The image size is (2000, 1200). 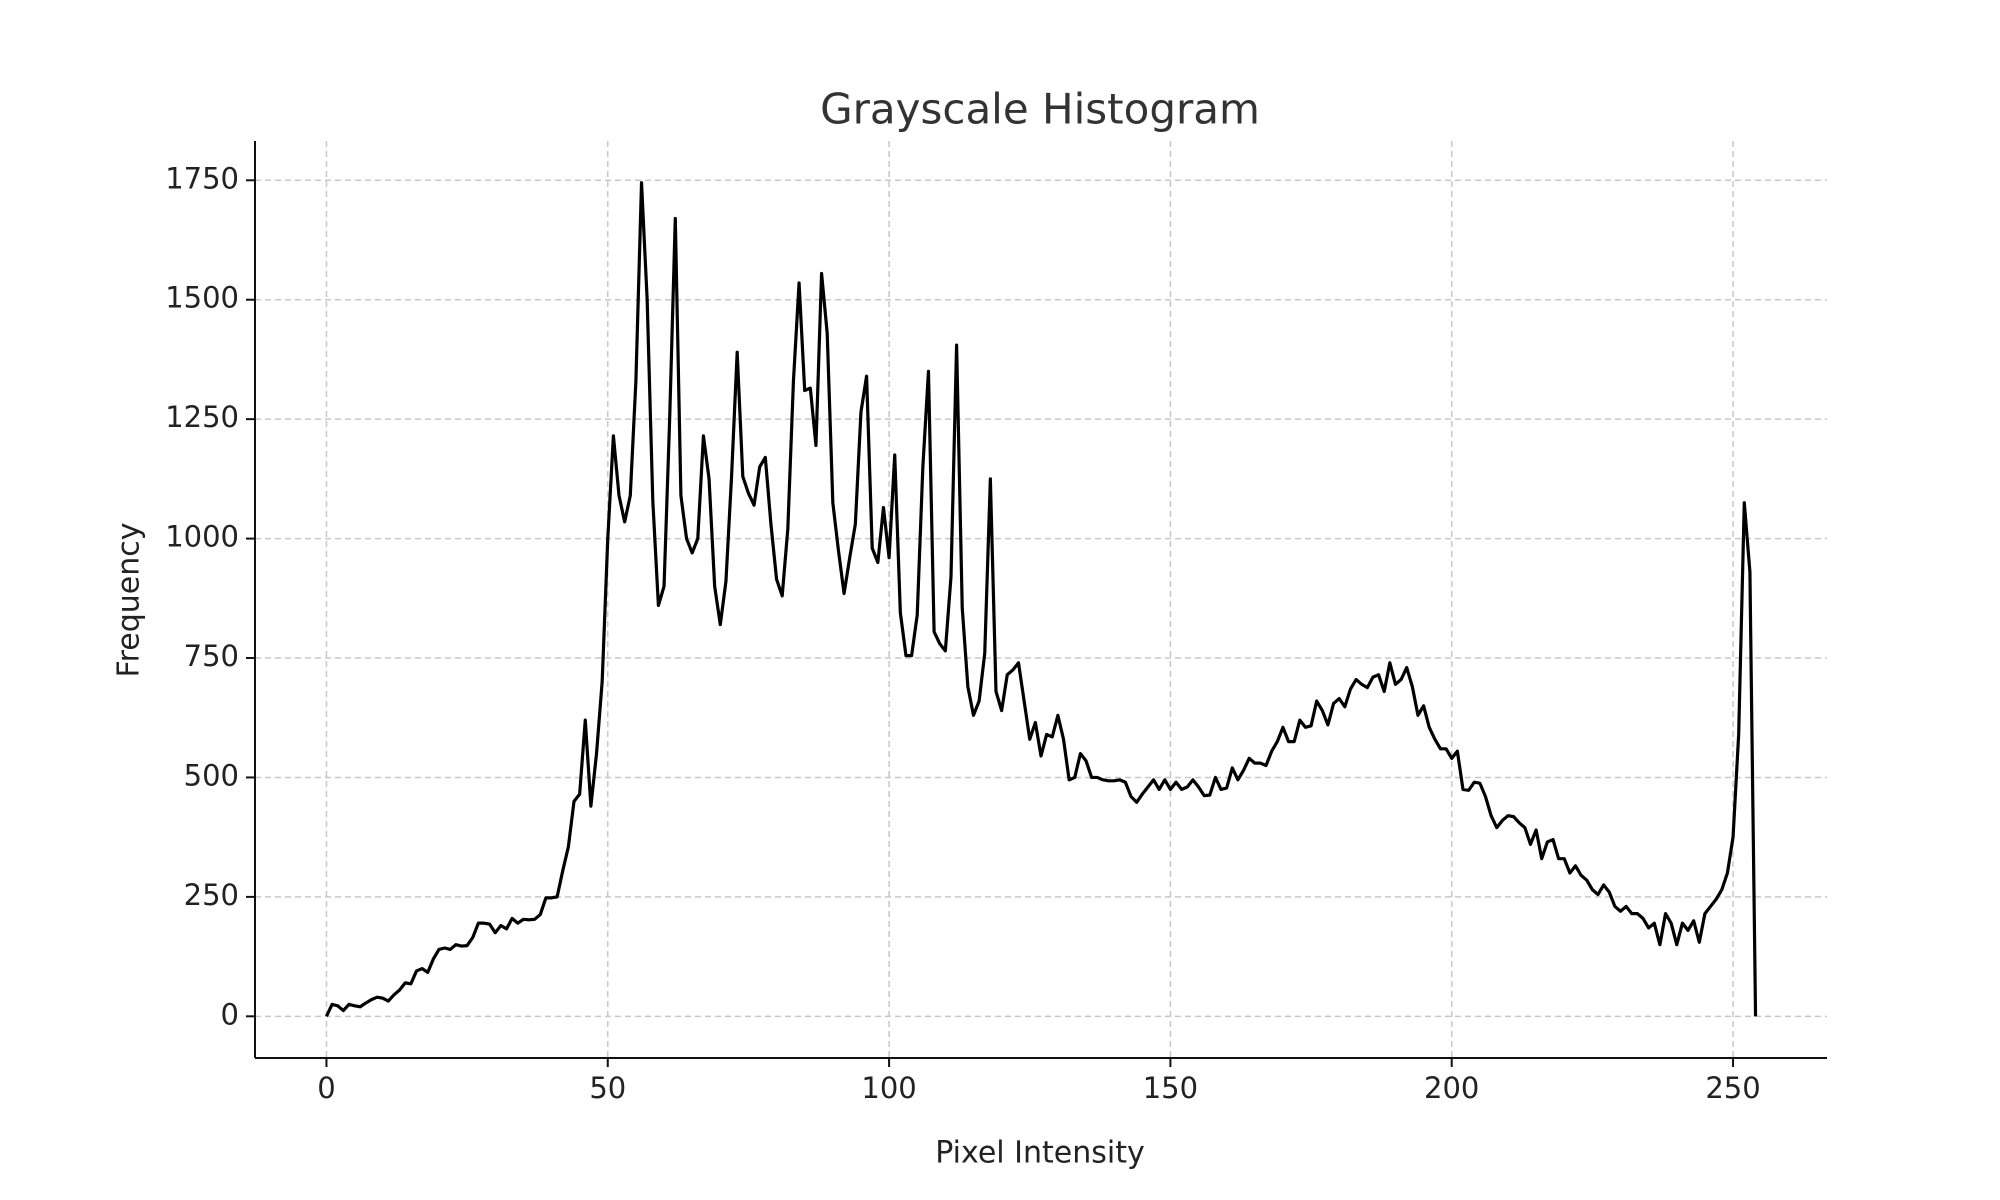 I want to click on x-tick-label: 200, so click(x=1451, y=1088).